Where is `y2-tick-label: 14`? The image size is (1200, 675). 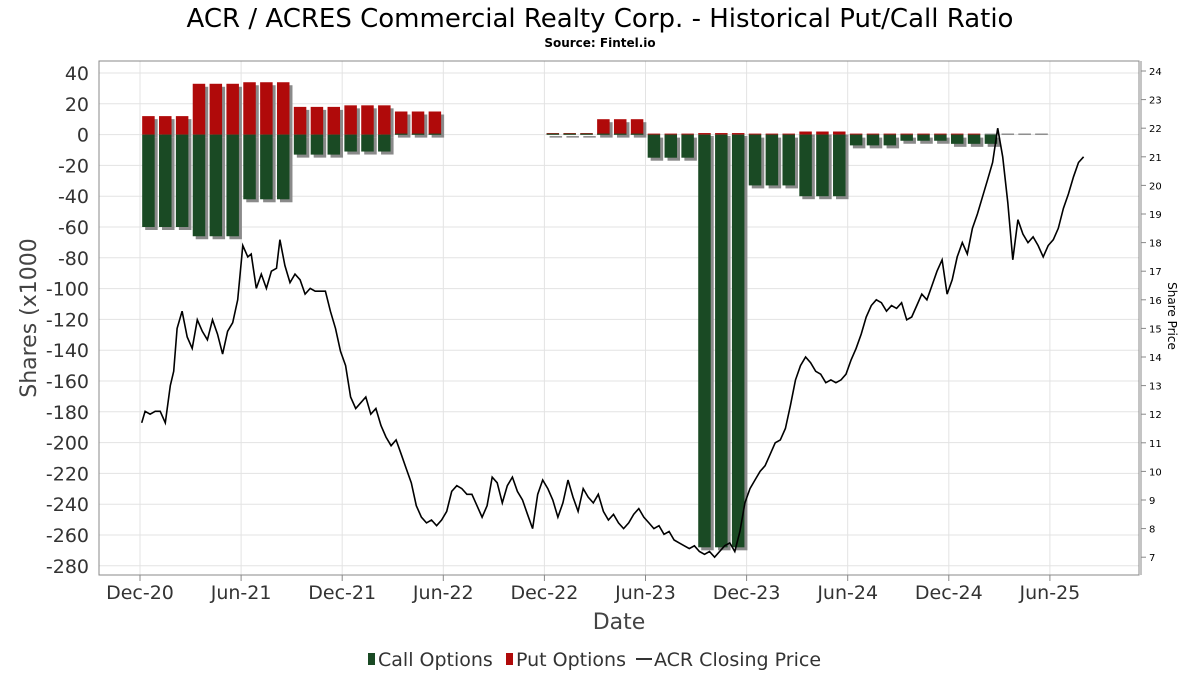 y2-tick-label: 14 is located at coordinates (1155, 358).